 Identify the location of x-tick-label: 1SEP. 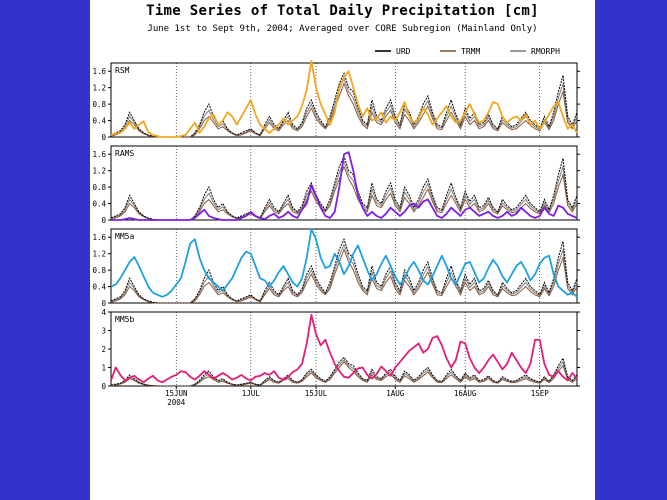
(540, 393).